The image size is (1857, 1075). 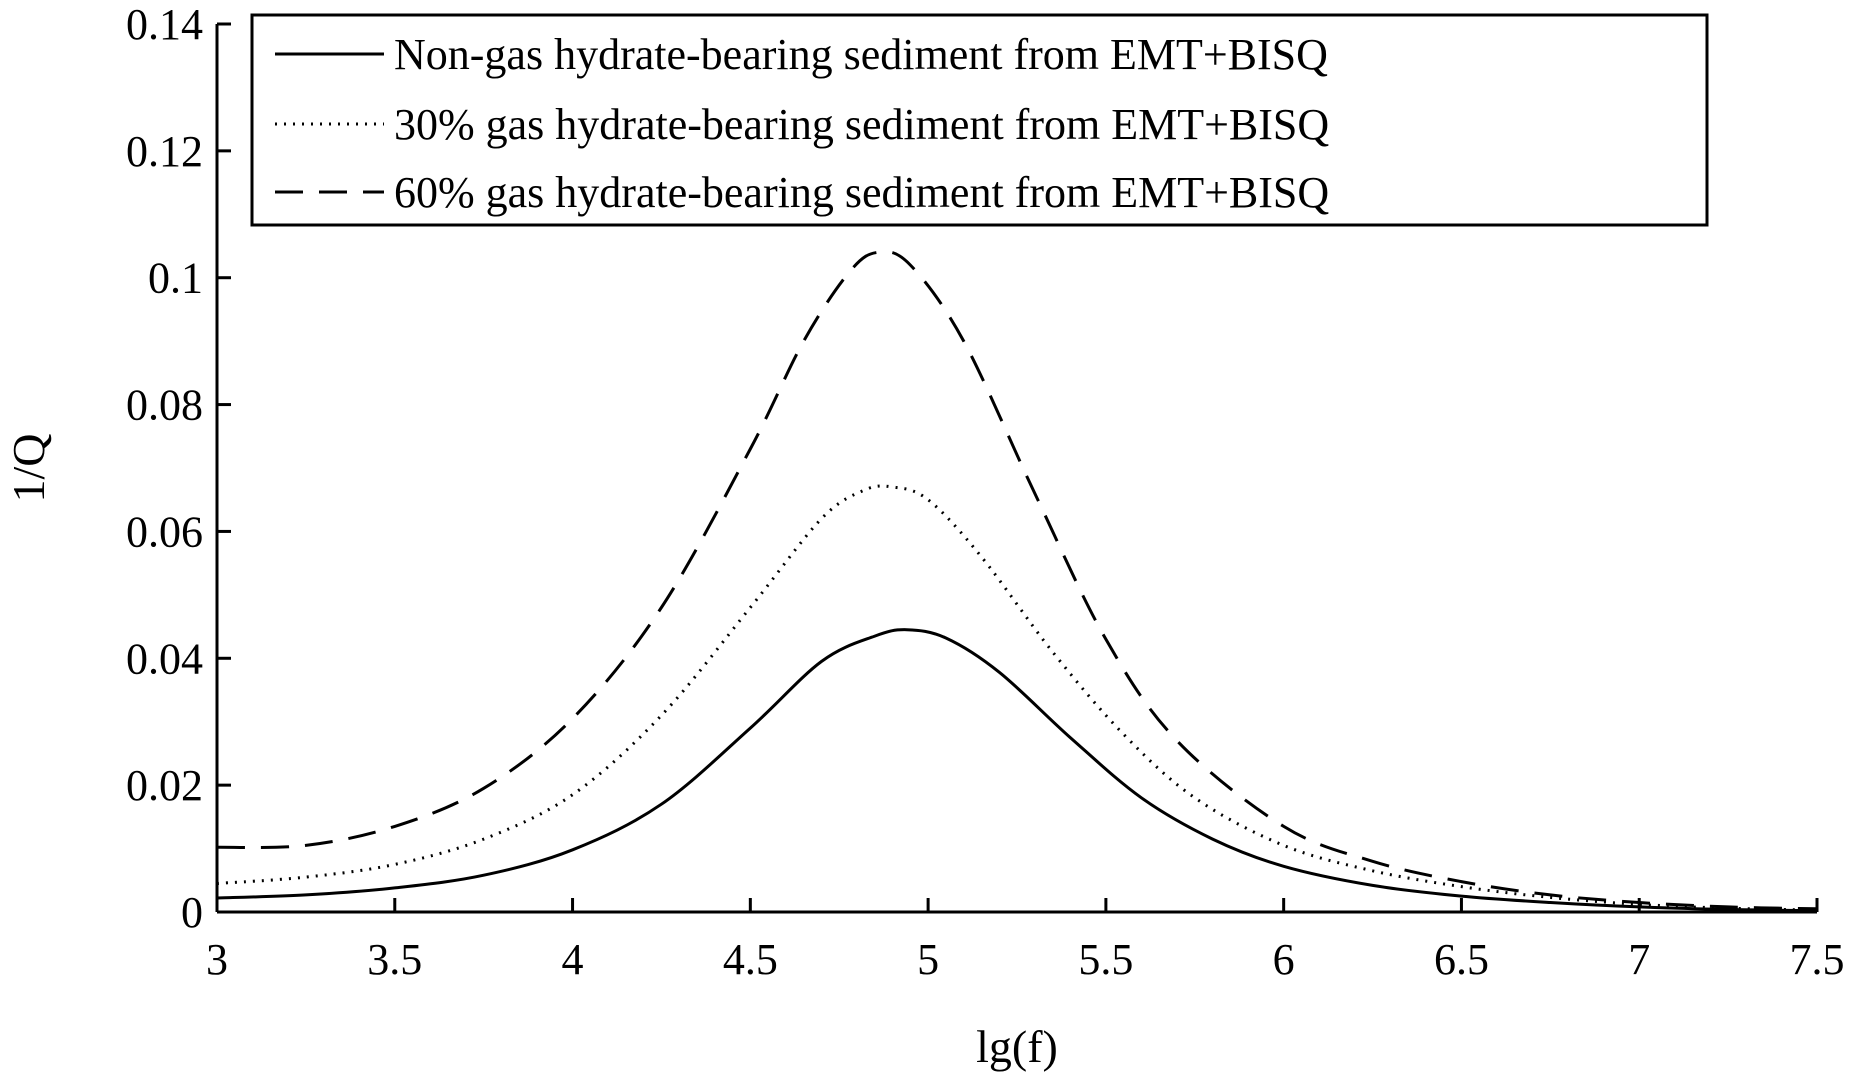 I want to click on x-tick-label: 6, so click(x=1284, y=959).